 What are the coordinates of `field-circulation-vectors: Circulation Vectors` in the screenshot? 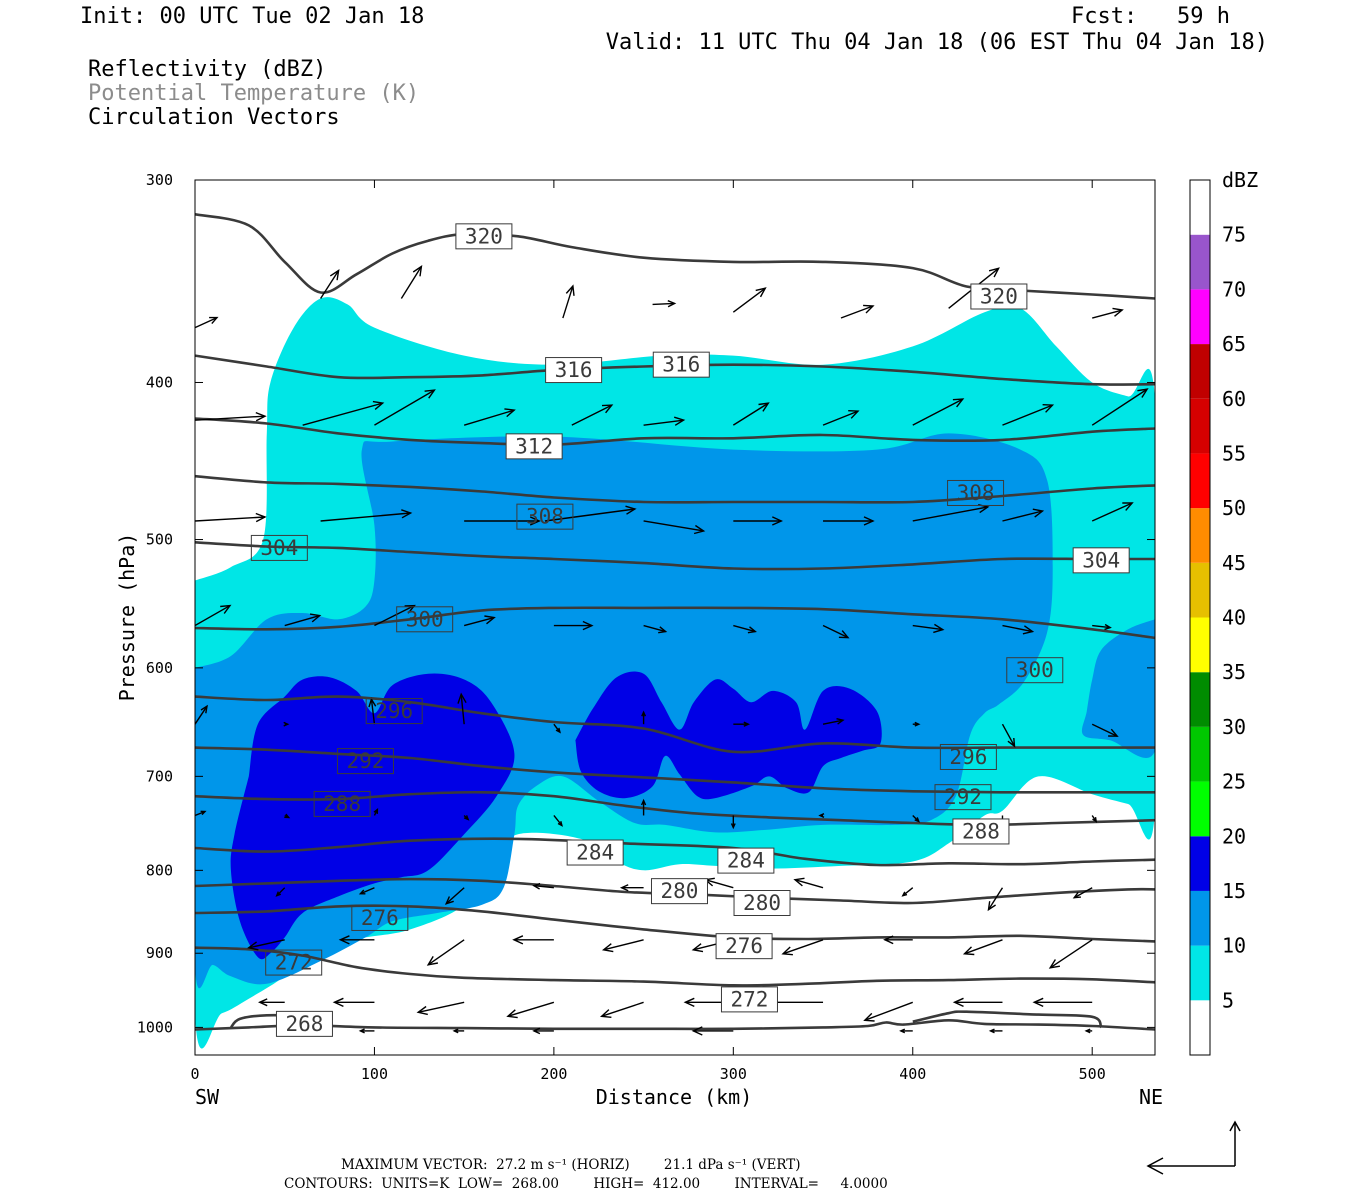 It's located at (214, 117).